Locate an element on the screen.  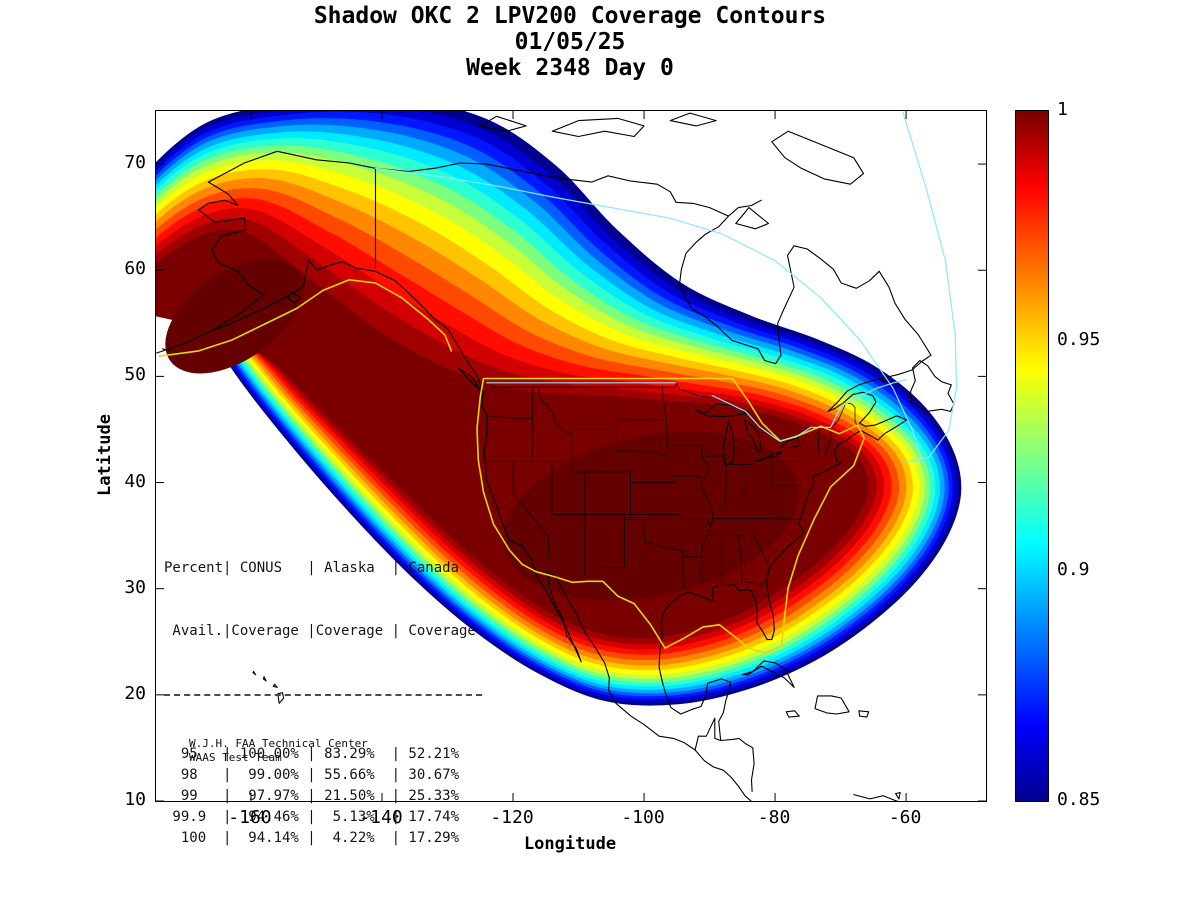
y-tick-label: 30 is located at coordinates (135, 587).